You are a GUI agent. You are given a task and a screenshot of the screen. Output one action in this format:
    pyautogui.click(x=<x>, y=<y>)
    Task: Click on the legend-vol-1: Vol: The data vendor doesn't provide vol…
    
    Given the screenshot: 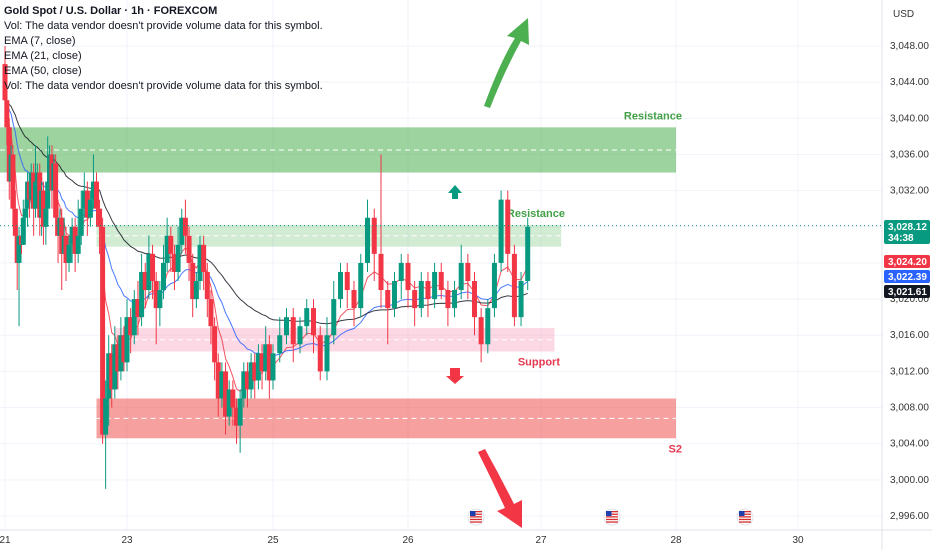 What is the action you would take?
    pyautogui.click(x=163, y=26)
    